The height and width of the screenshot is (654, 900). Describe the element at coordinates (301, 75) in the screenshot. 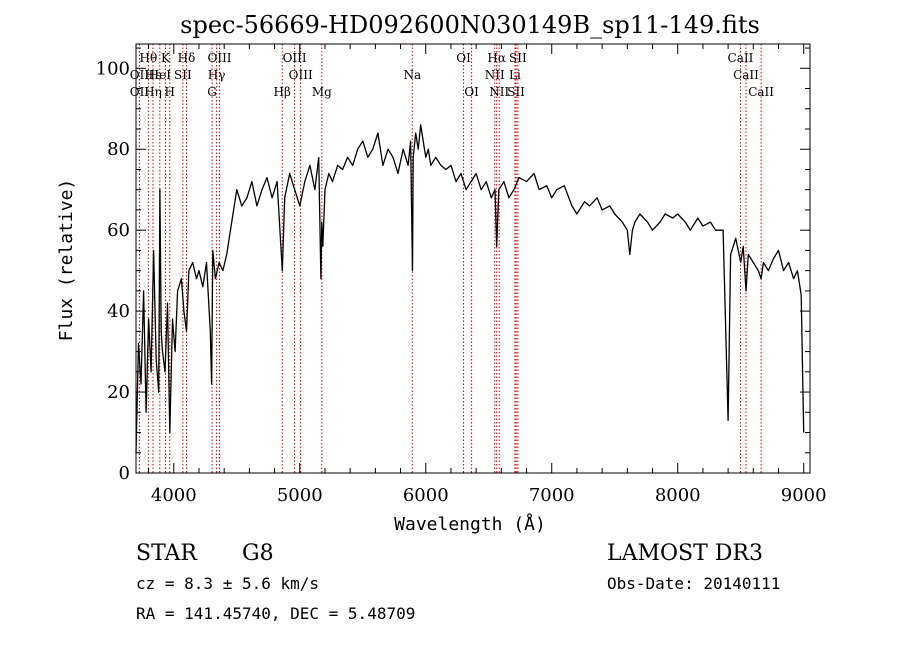

I see `line-label-14: OIII` at that location.